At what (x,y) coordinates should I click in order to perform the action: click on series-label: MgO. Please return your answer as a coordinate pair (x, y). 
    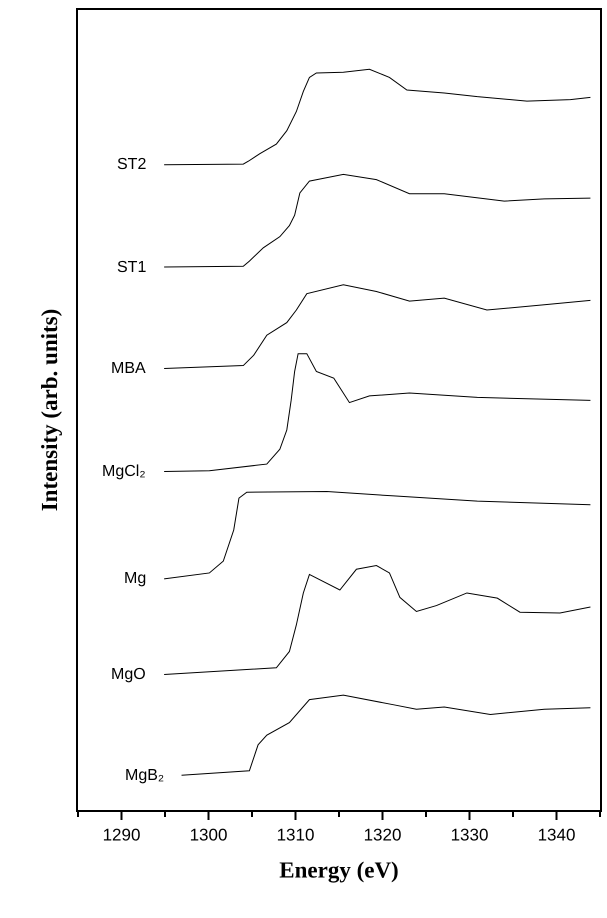
    Looking at the image, I should click on (128, 674).